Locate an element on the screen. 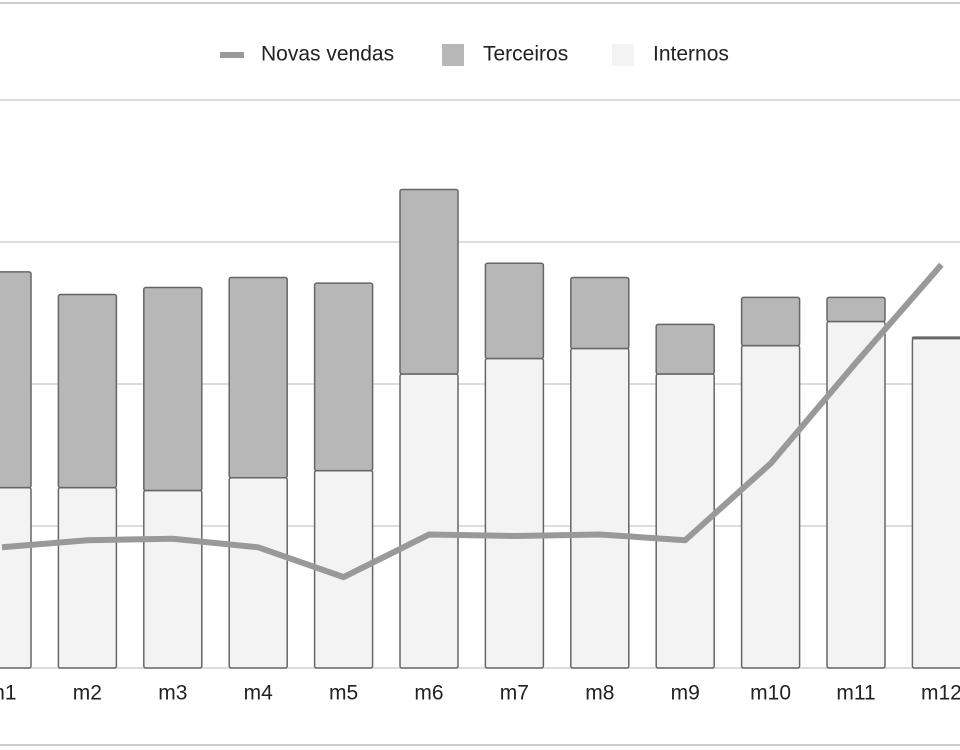 Image resolution: width=960 pixels, height=750 pixels. x-tick-label: m6 is located at coordinates (428, 693).